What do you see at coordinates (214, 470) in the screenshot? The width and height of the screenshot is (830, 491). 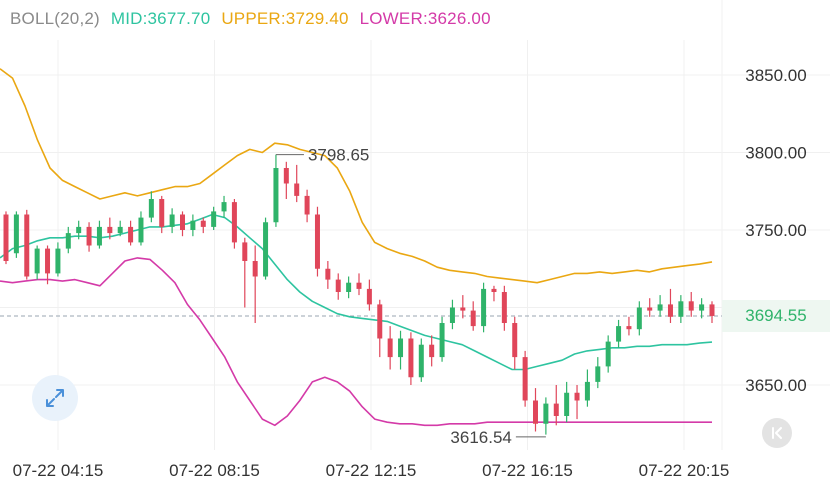 I see `x-tick-label: 07-22 08:15` at bounding box center [214, 470].